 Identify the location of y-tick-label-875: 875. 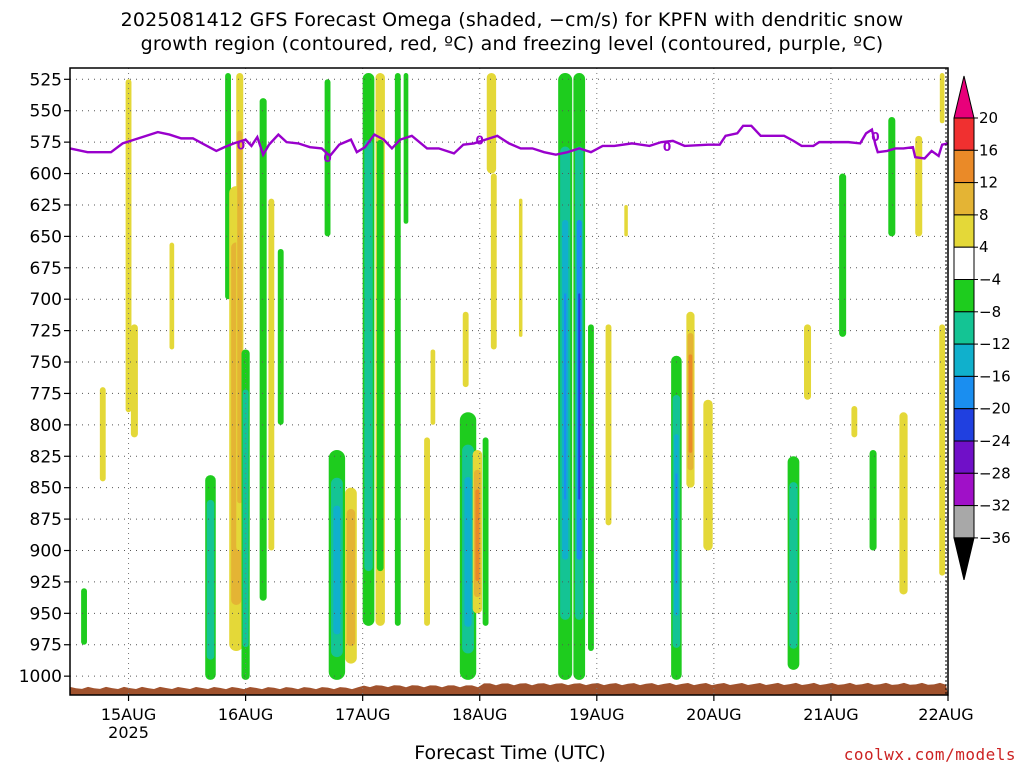
(46, 520).